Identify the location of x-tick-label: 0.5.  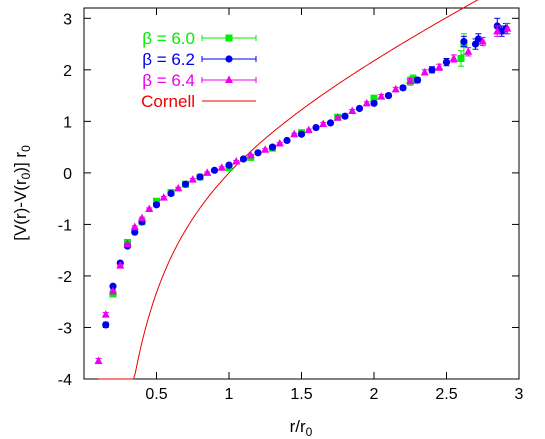
(156, 394).